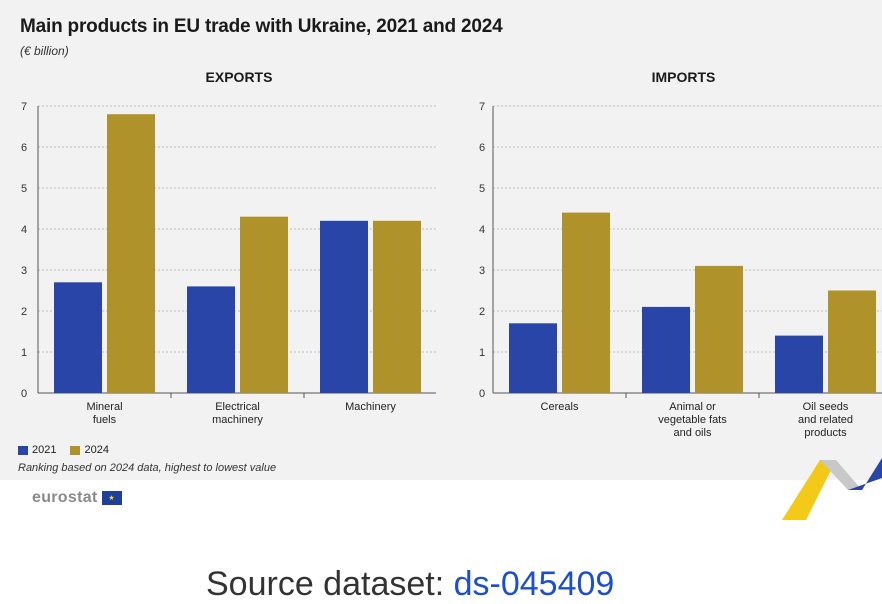  Describe the element at coordinates (65, 497) in the screenshot. I see `logo-text: eurostat` at that location.